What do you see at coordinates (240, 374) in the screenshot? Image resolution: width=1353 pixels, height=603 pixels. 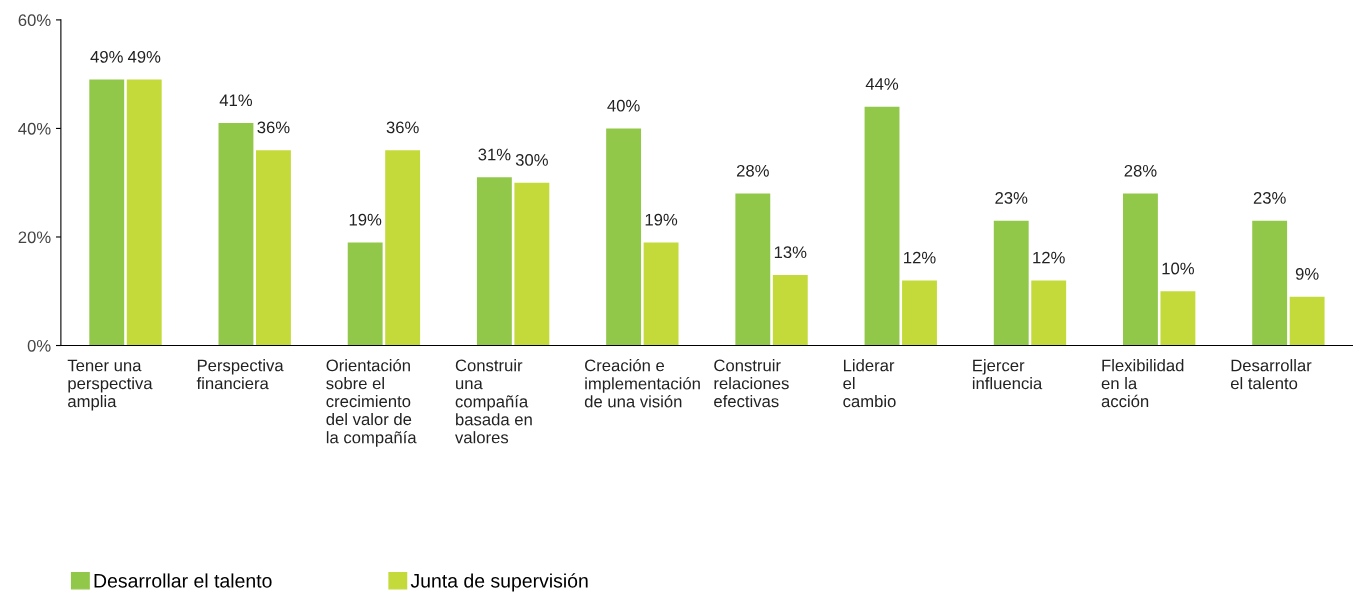 I see `x-tick-label: Perspectiva financiera` at bounding box center [240, 374].